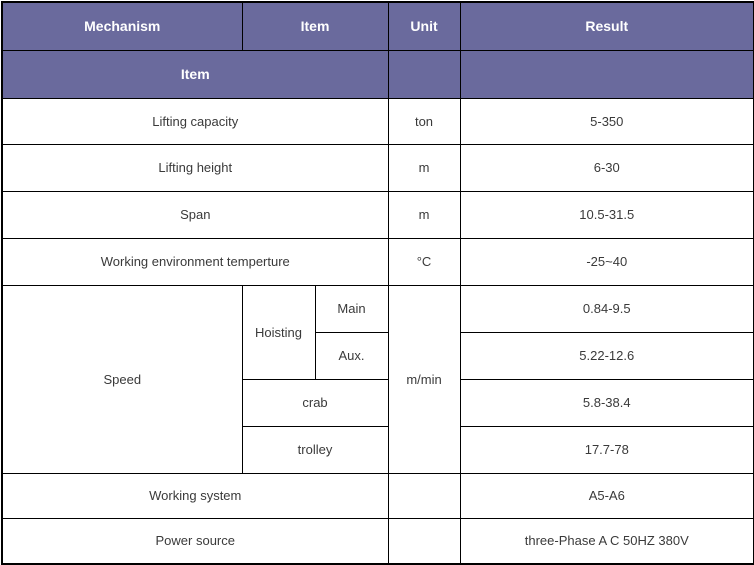  Describe the element at coordinates (606, 74) in the screenshot. I see `subheader-cell-result-empty` at that location.